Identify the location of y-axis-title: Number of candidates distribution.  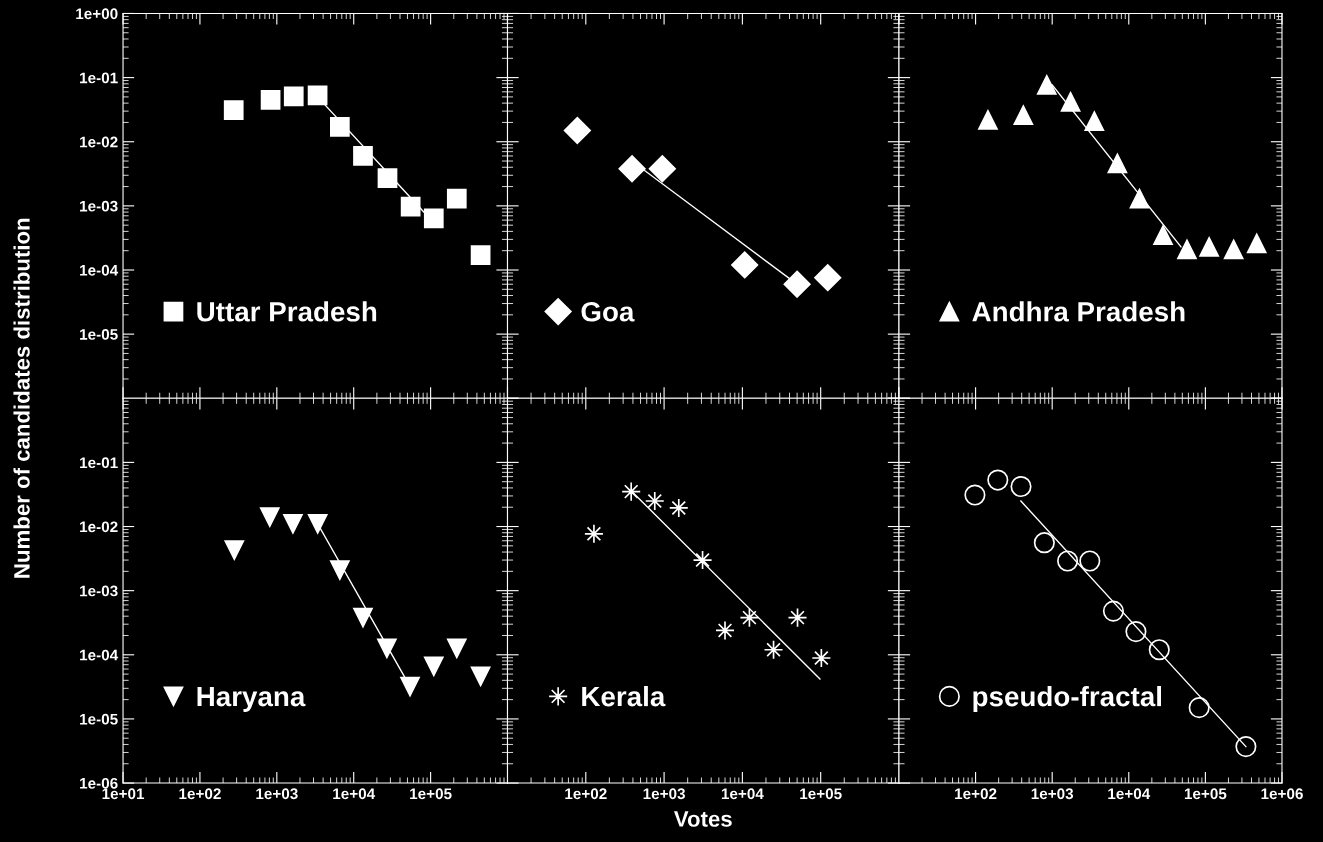
(21, 398).